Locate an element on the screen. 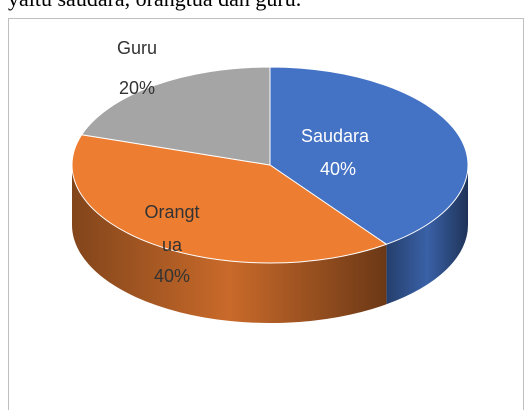 Image resolution: width=528 pixels, height=410 pixels. slice-side is located at coordinates (427, 235).